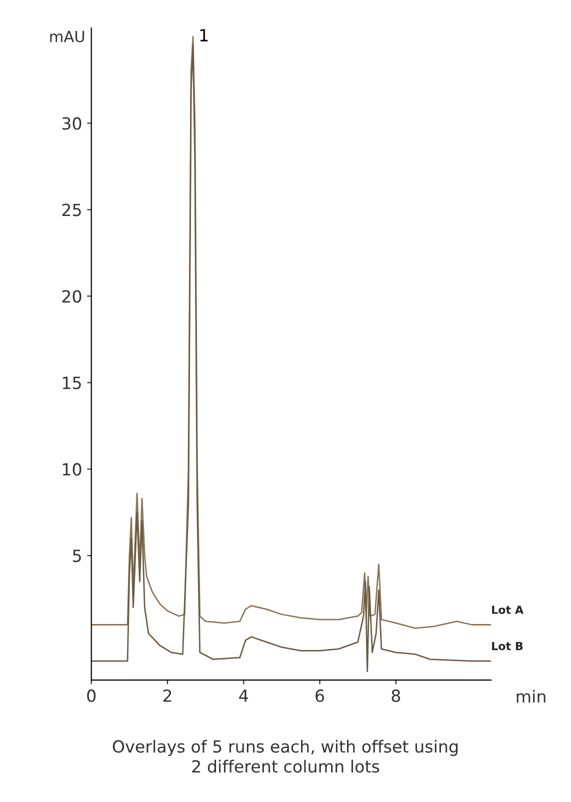 The width and height of the screenshot is (571, 802). What do you see at coordinates (71, 383) in the screenshot?
I see `y-tick-label: 15` at bounding box center [71, 383].